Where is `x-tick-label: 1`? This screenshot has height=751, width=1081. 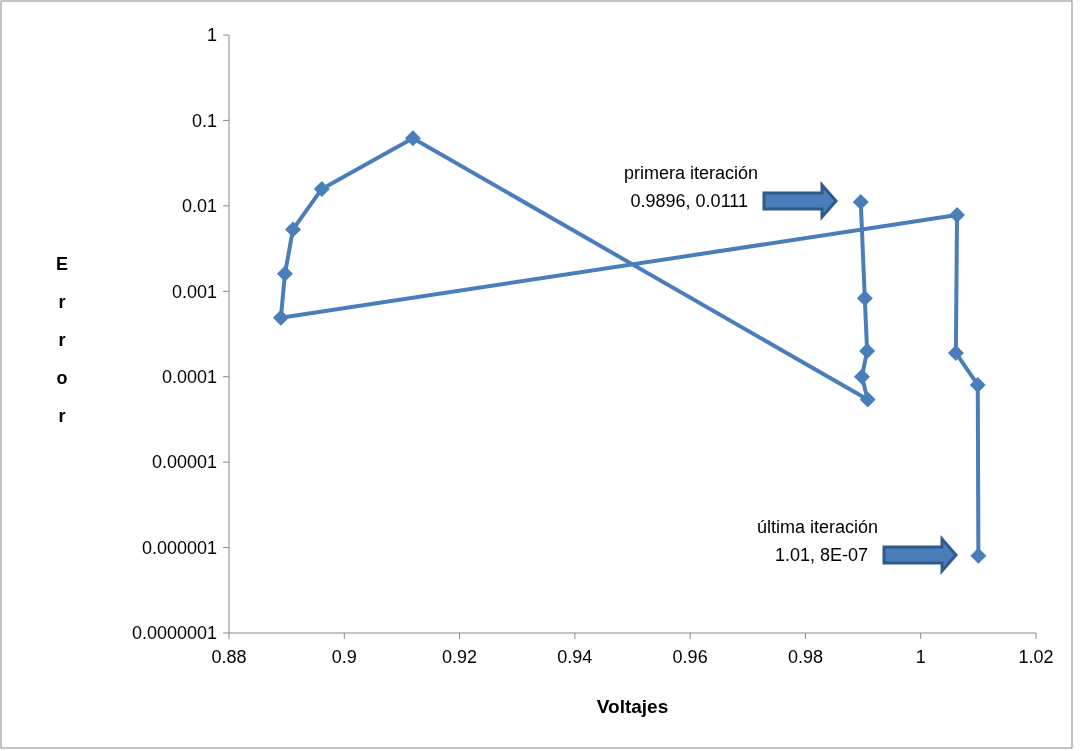
x-tick-label: 1 is located at coordinates (920, 657).